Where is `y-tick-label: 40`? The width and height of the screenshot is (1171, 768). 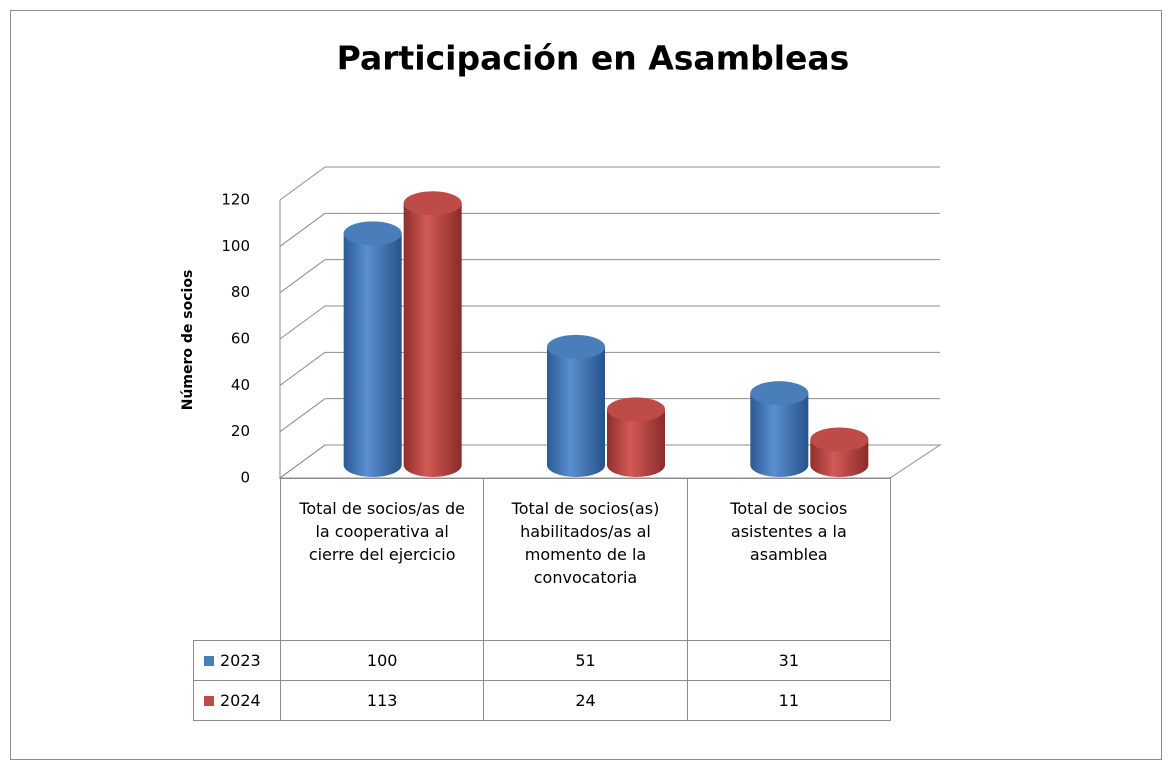
y-tick-label: 40 is located at coordinates (240, 385).